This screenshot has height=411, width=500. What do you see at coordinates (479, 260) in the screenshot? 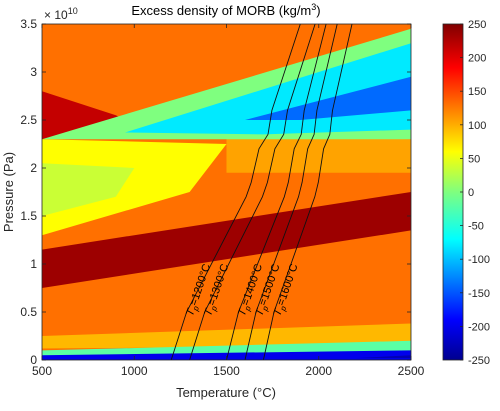
I see `colorbar-tick-label: -100` at bounding box center [479, 260].